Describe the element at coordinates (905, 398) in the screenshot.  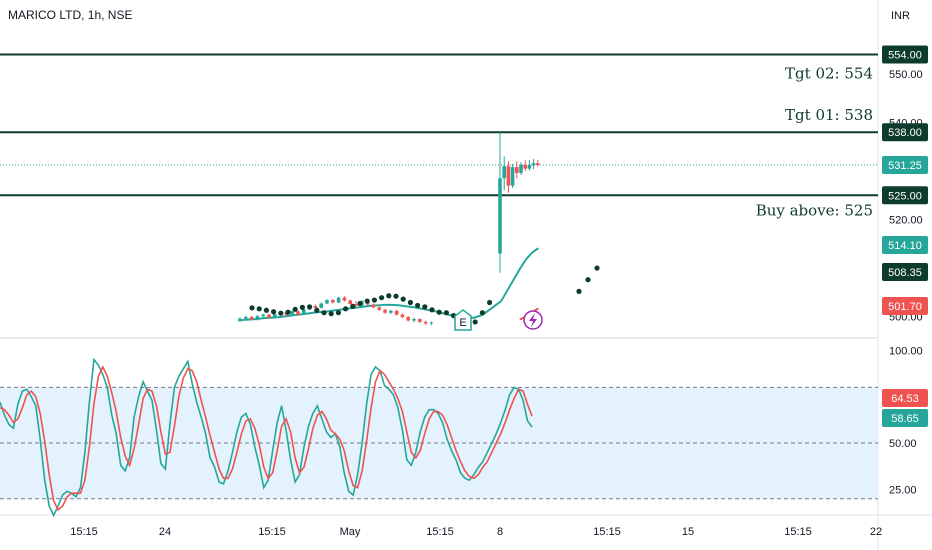
I see `stoch-d-badge` at that location.